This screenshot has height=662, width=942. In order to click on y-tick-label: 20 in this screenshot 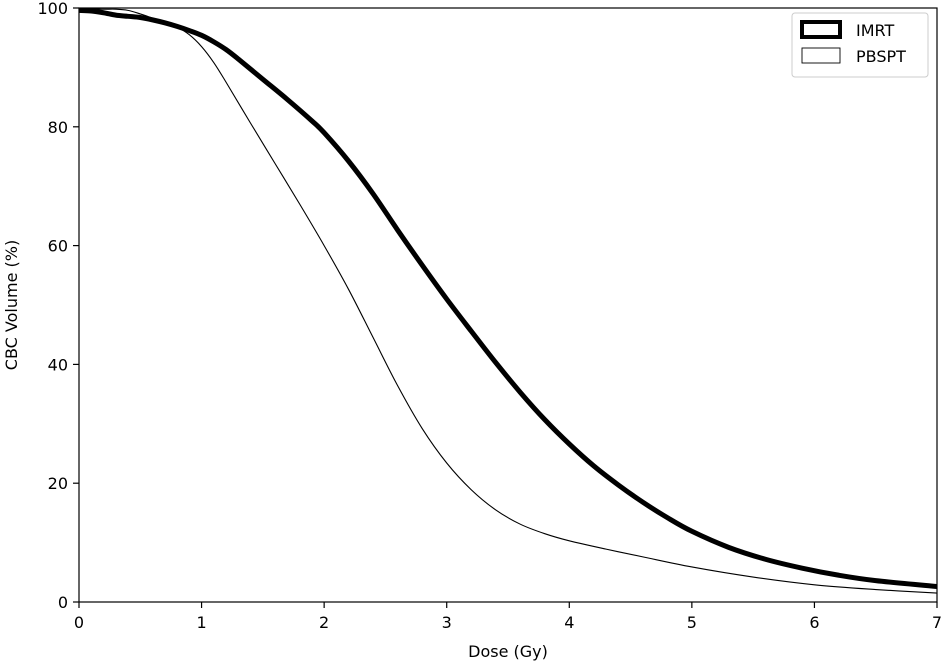, I will do `click(58, 483)`.